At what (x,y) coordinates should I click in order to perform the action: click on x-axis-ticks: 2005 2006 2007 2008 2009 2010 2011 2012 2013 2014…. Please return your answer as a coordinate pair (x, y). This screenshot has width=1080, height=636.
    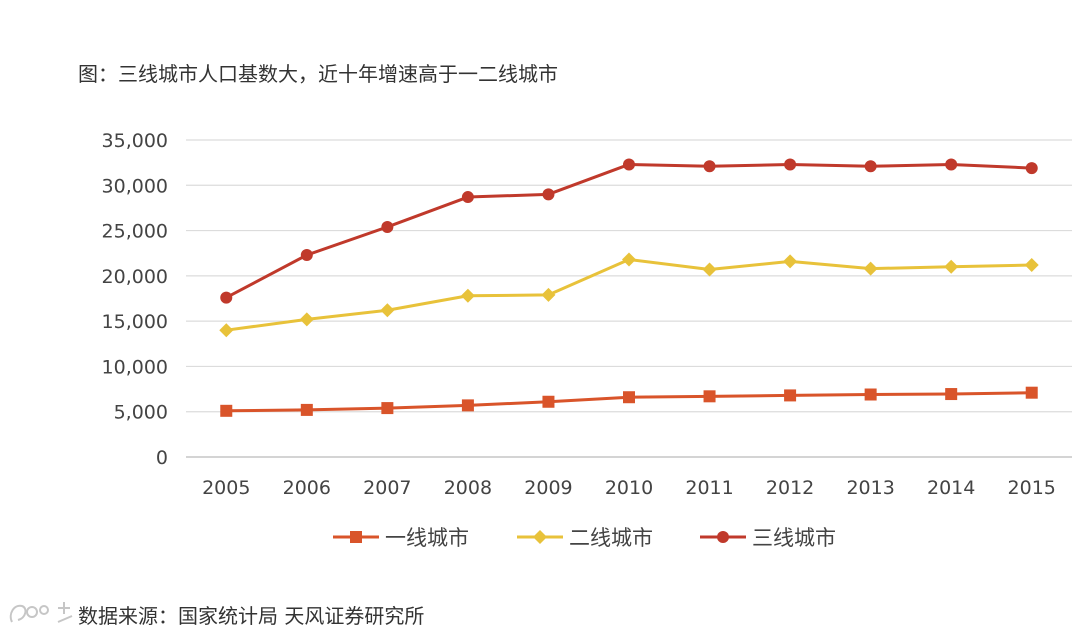
    Looking at the image, I should click on (629, 488).